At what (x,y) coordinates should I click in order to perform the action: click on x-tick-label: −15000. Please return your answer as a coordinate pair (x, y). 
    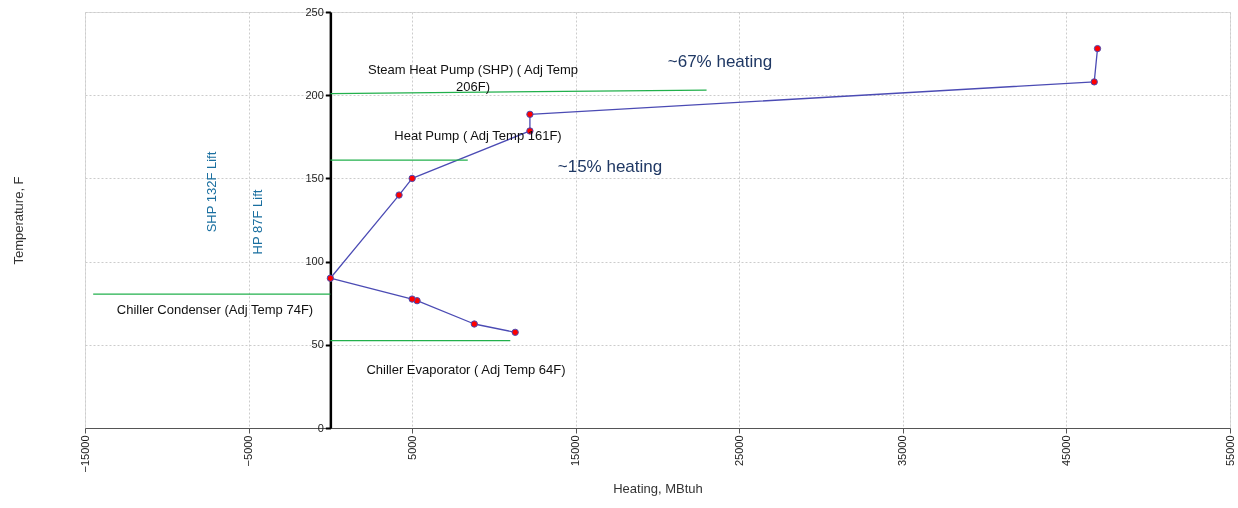
    Looking at the image, I should click on (84, 454).